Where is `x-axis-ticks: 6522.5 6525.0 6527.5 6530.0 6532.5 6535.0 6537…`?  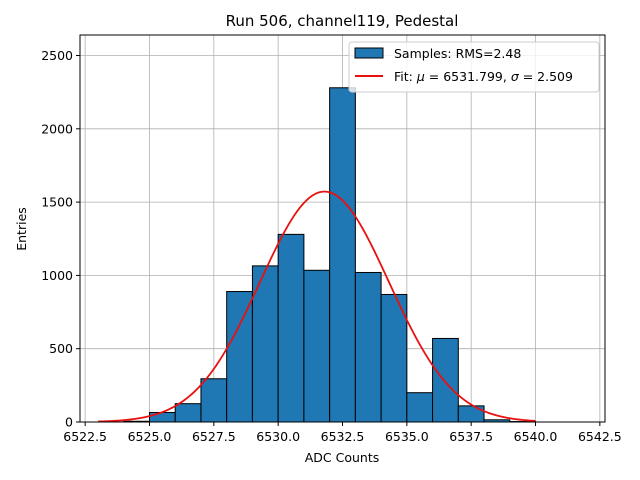 x-axis-ticks: 6522.5 6525.0 6527.5 6530.0 6532.5 6535.0 6537… is located at coordinates (342, 433).